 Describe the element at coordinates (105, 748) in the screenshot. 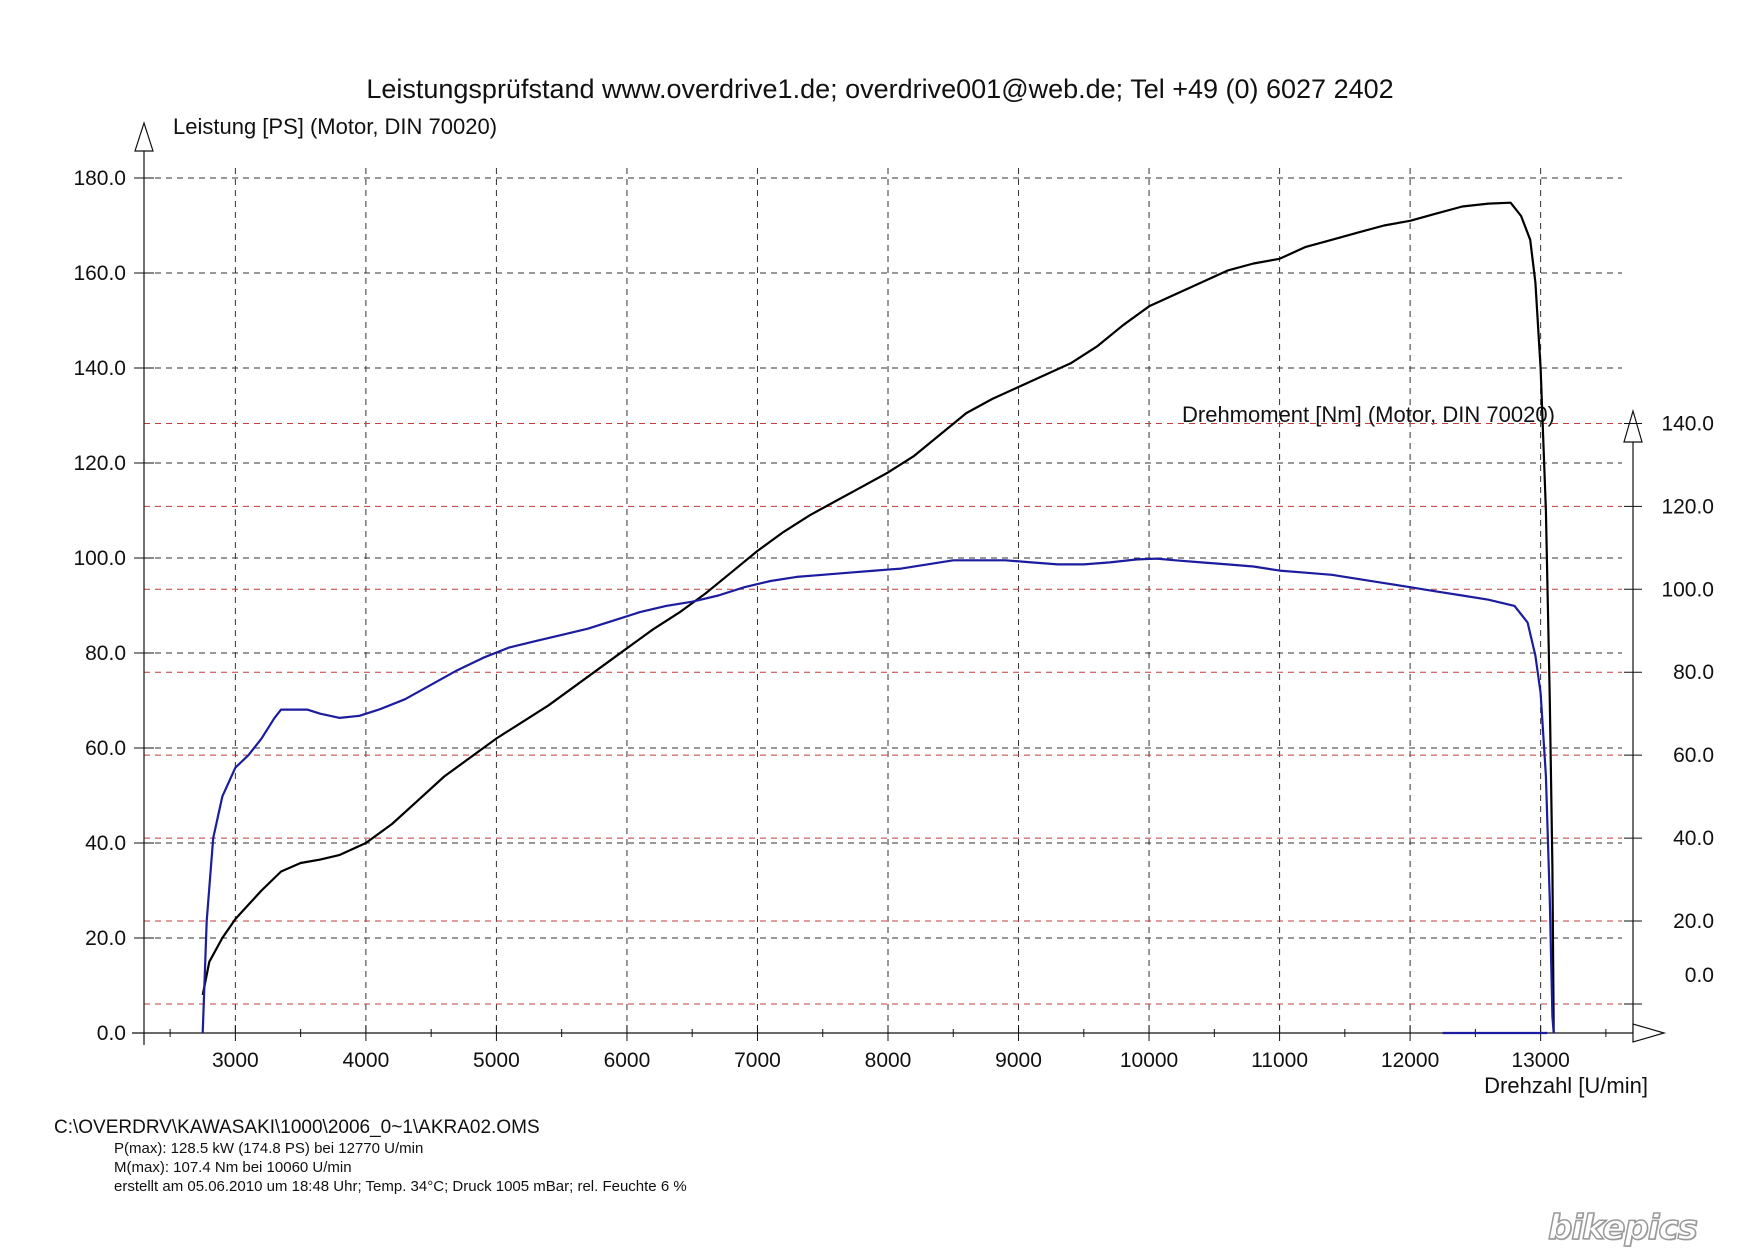

I see `y-tick-label: 60.0` at that location.